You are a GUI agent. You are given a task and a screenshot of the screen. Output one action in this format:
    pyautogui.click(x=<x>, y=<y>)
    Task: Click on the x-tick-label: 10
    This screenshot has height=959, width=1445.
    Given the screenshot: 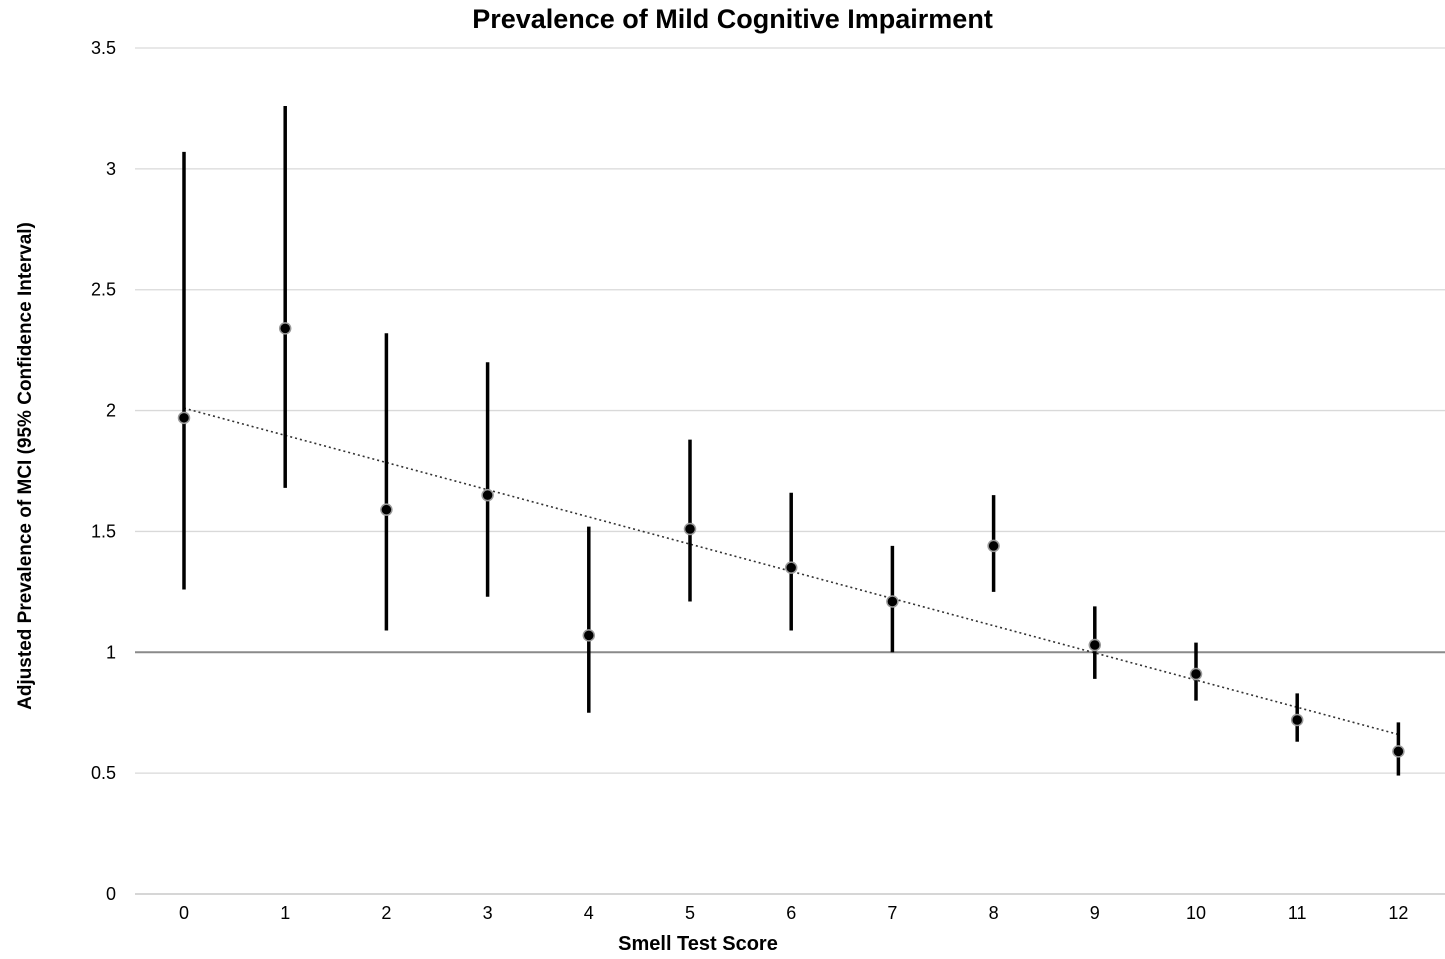 What is the action you would take?
    pyautogui.click(x=1196, y=913)
    